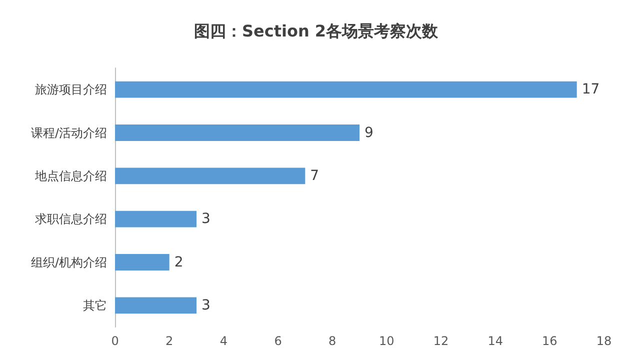 The height and width of the screenshot is (355, 632). What do you see at coordinates (315, 176) in the screenshot?
I see `data-label: 7` at bounding box center [315, 176].